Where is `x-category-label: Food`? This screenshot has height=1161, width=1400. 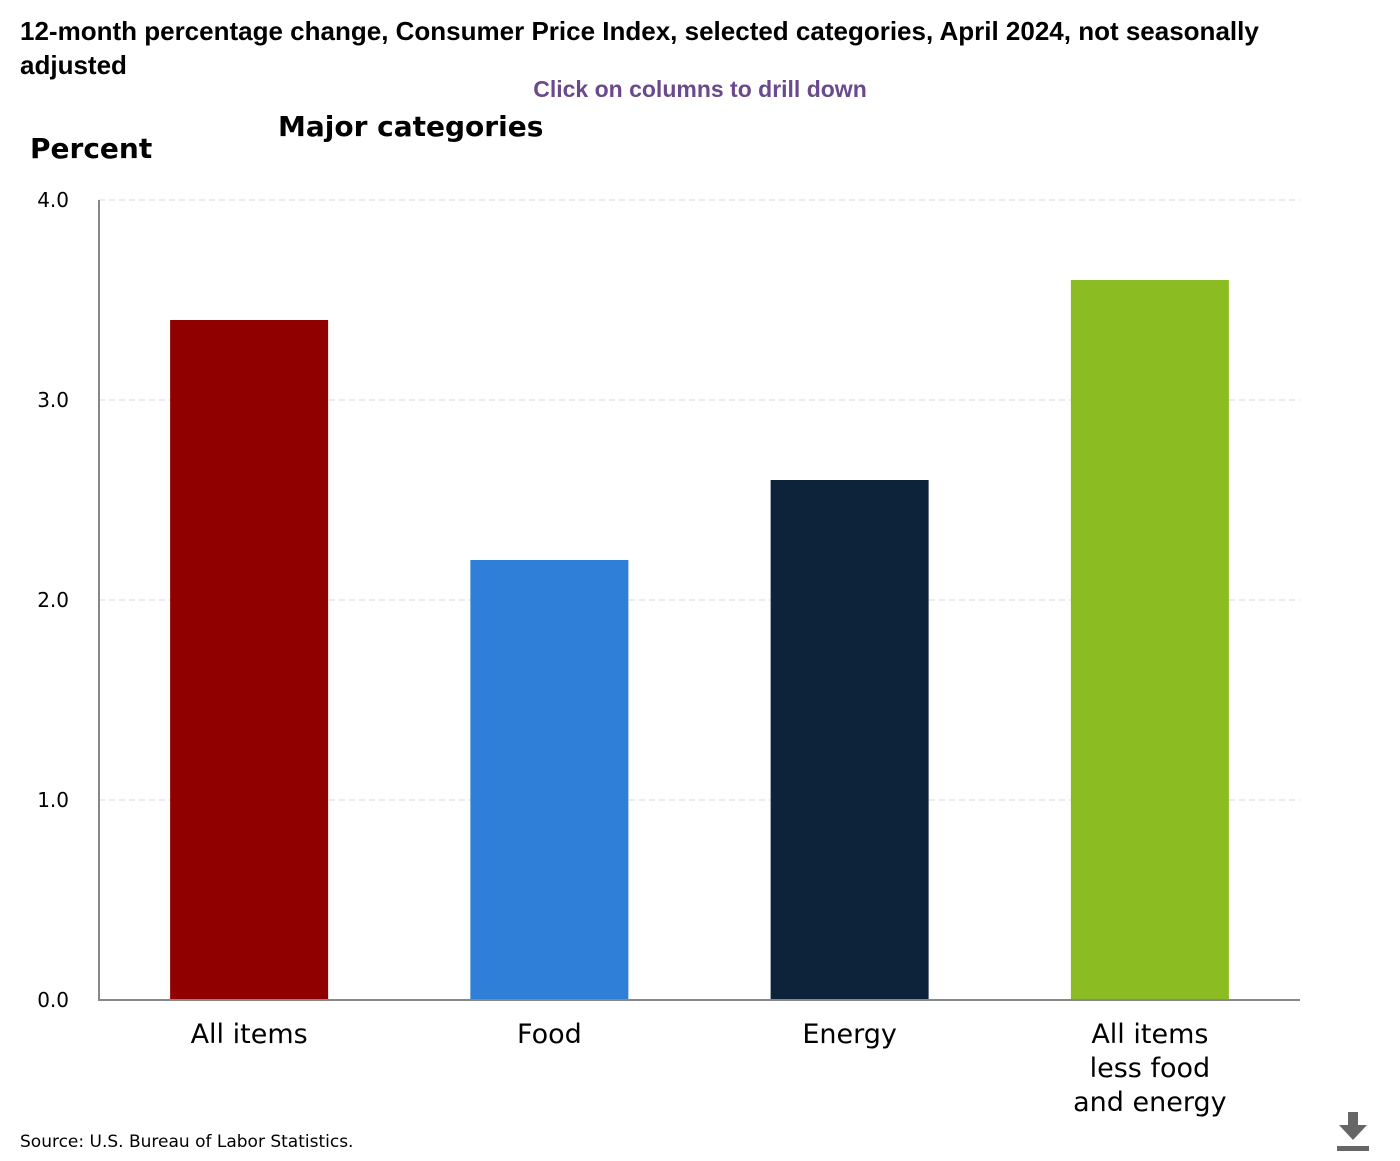
x-category-label: Food is located at coordinates (549, 1034).